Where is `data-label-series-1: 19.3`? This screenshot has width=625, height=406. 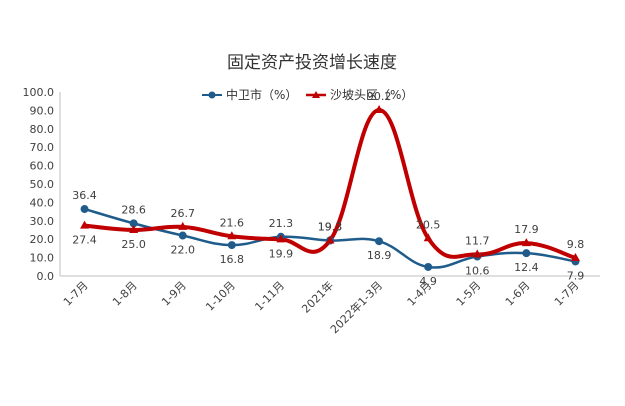
data-label-series-1: 19.3 is located at coordinates (330, 226).